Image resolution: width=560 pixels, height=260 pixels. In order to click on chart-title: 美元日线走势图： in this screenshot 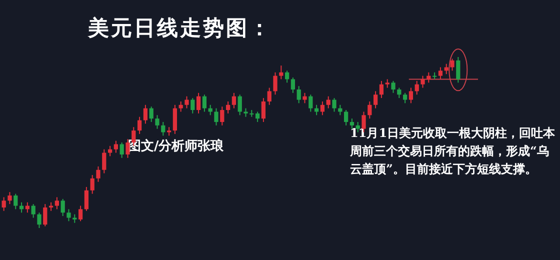, I will do `click(180, 28)`.